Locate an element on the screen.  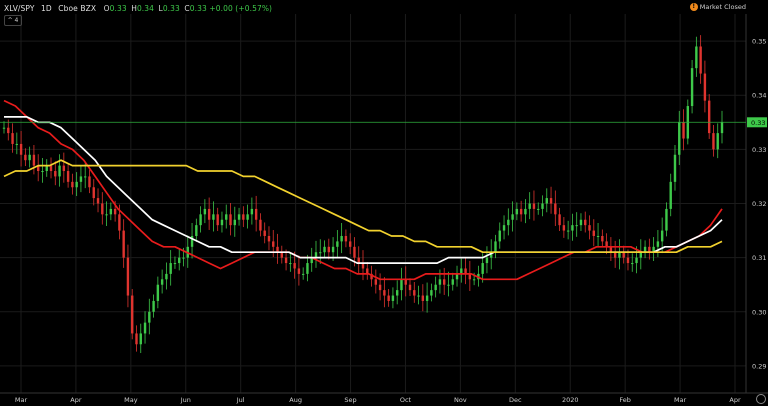
y-tick-label: 0.32 is located at coordinates (759, 204).